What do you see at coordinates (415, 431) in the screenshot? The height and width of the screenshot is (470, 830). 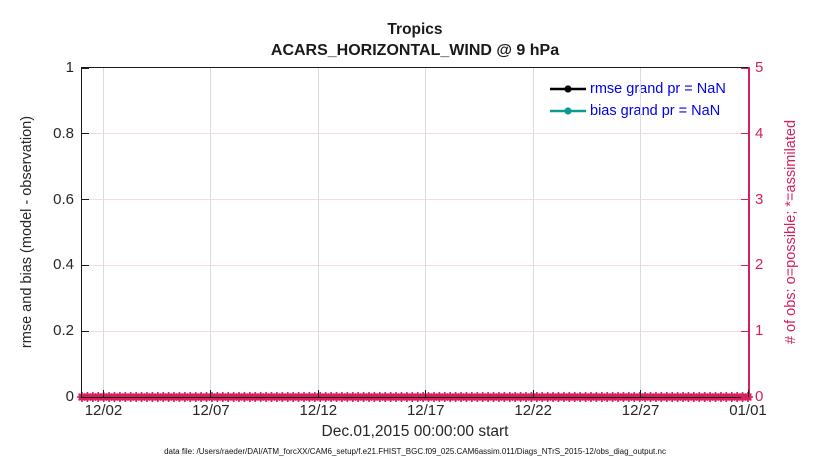 I see `x-axis-label: Dec.01,2015 00:00:00 start` at bounding box center [415, 431].